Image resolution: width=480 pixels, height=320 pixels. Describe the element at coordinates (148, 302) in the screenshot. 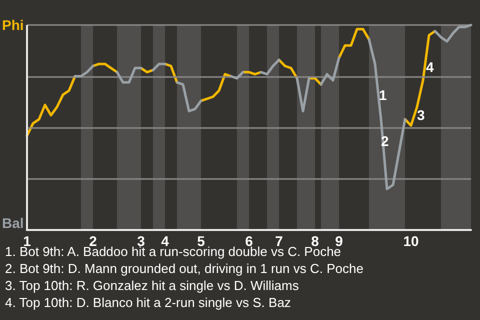

I see `text: 4. Top 10th: D. Blanco hit a 2-run single vs S. Baz` at that location.